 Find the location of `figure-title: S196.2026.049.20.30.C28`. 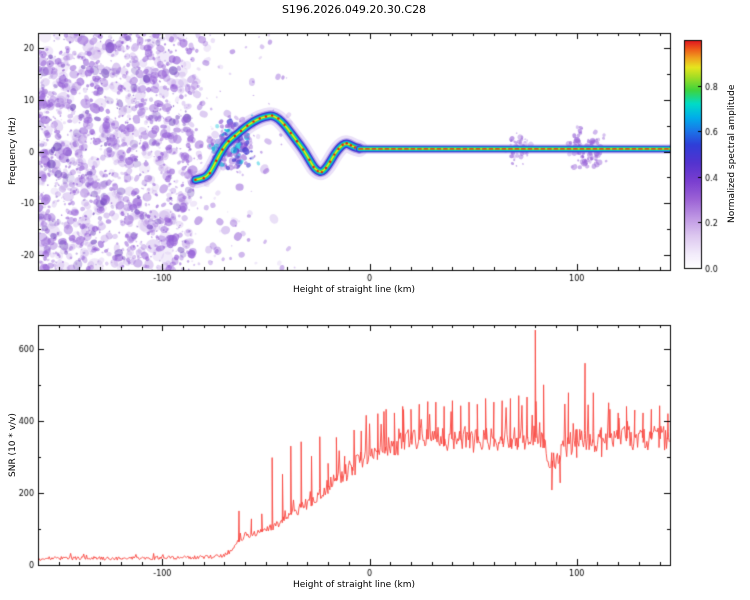

figure-title: S196.2026.049.20.30.C28 is located at coordinates (354, 9).